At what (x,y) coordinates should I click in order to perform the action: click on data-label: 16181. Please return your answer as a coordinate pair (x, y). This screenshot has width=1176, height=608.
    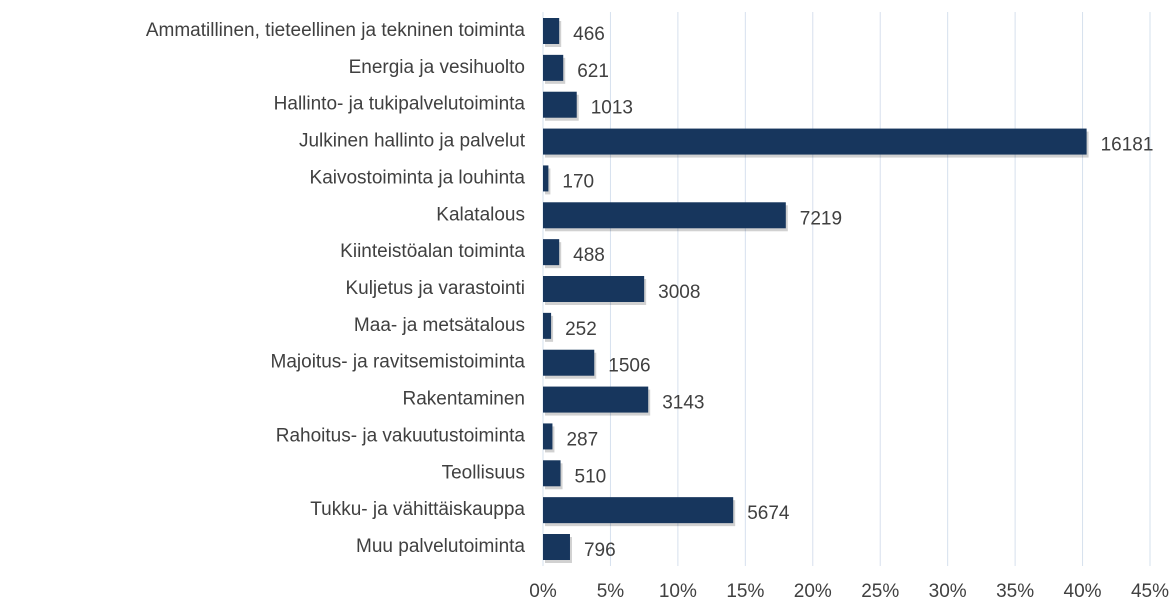
    Looking at the image, I should click on (1127, 145).